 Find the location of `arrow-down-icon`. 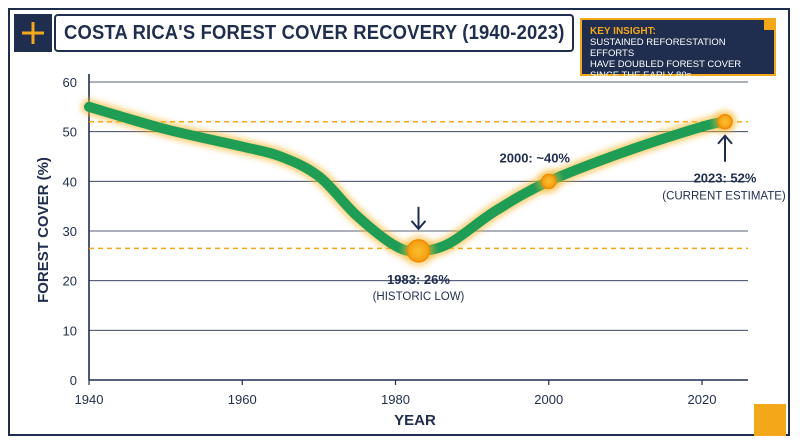

arrow-down-icon is located at coordinates (418, 218).